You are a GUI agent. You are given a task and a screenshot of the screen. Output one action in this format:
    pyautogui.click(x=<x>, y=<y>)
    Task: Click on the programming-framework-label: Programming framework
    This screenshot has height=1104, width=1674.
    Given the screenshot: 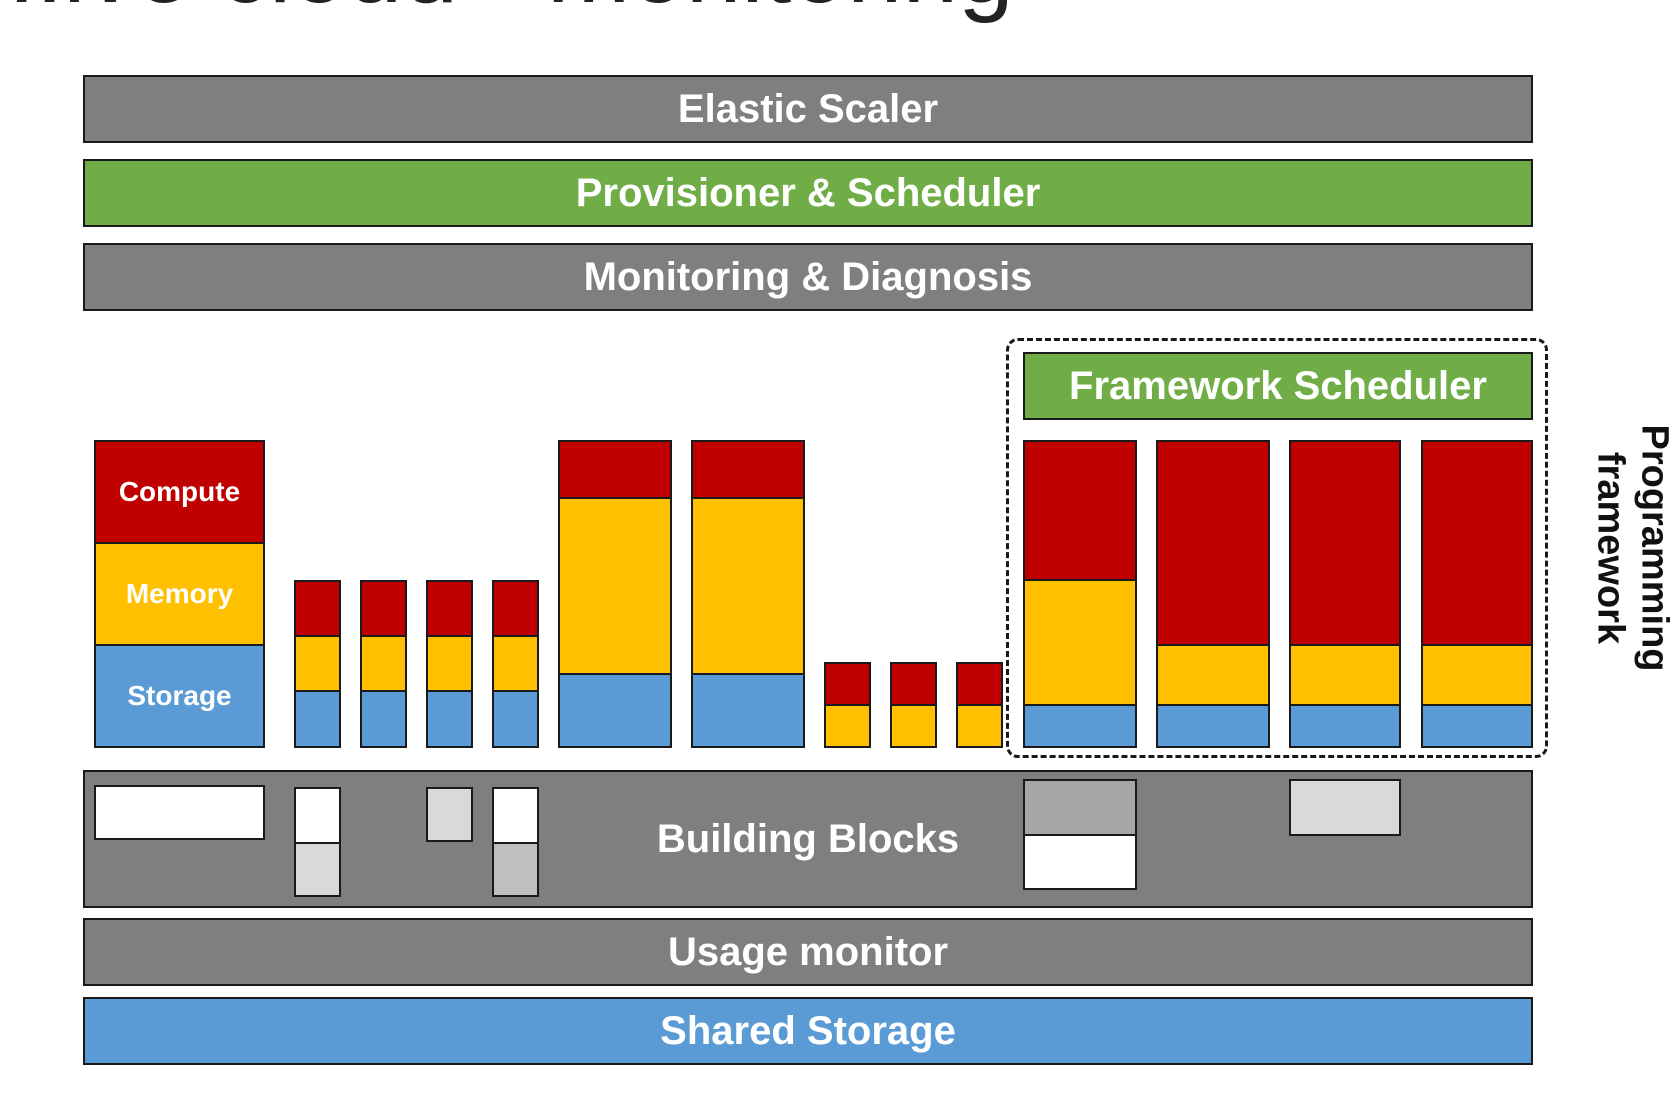 What is the action you would take?
    pyautogui.click(x=1631, y=547)
    